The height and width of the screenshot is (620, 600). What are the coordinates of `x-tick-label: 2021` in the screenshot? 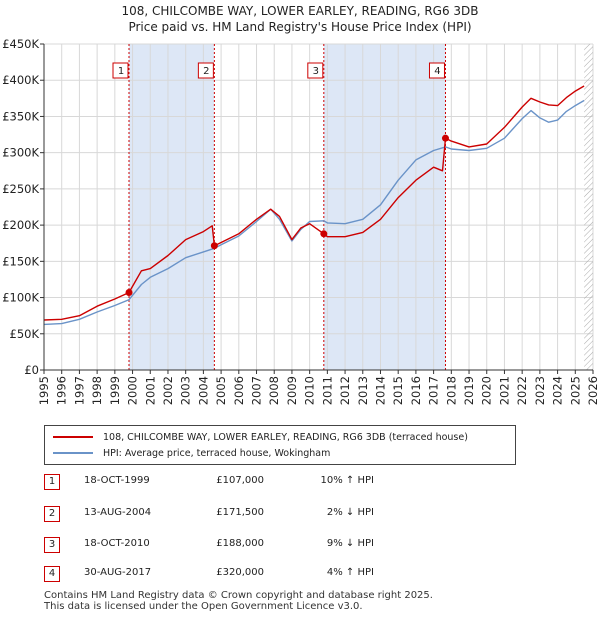 It's located at (504, 390).